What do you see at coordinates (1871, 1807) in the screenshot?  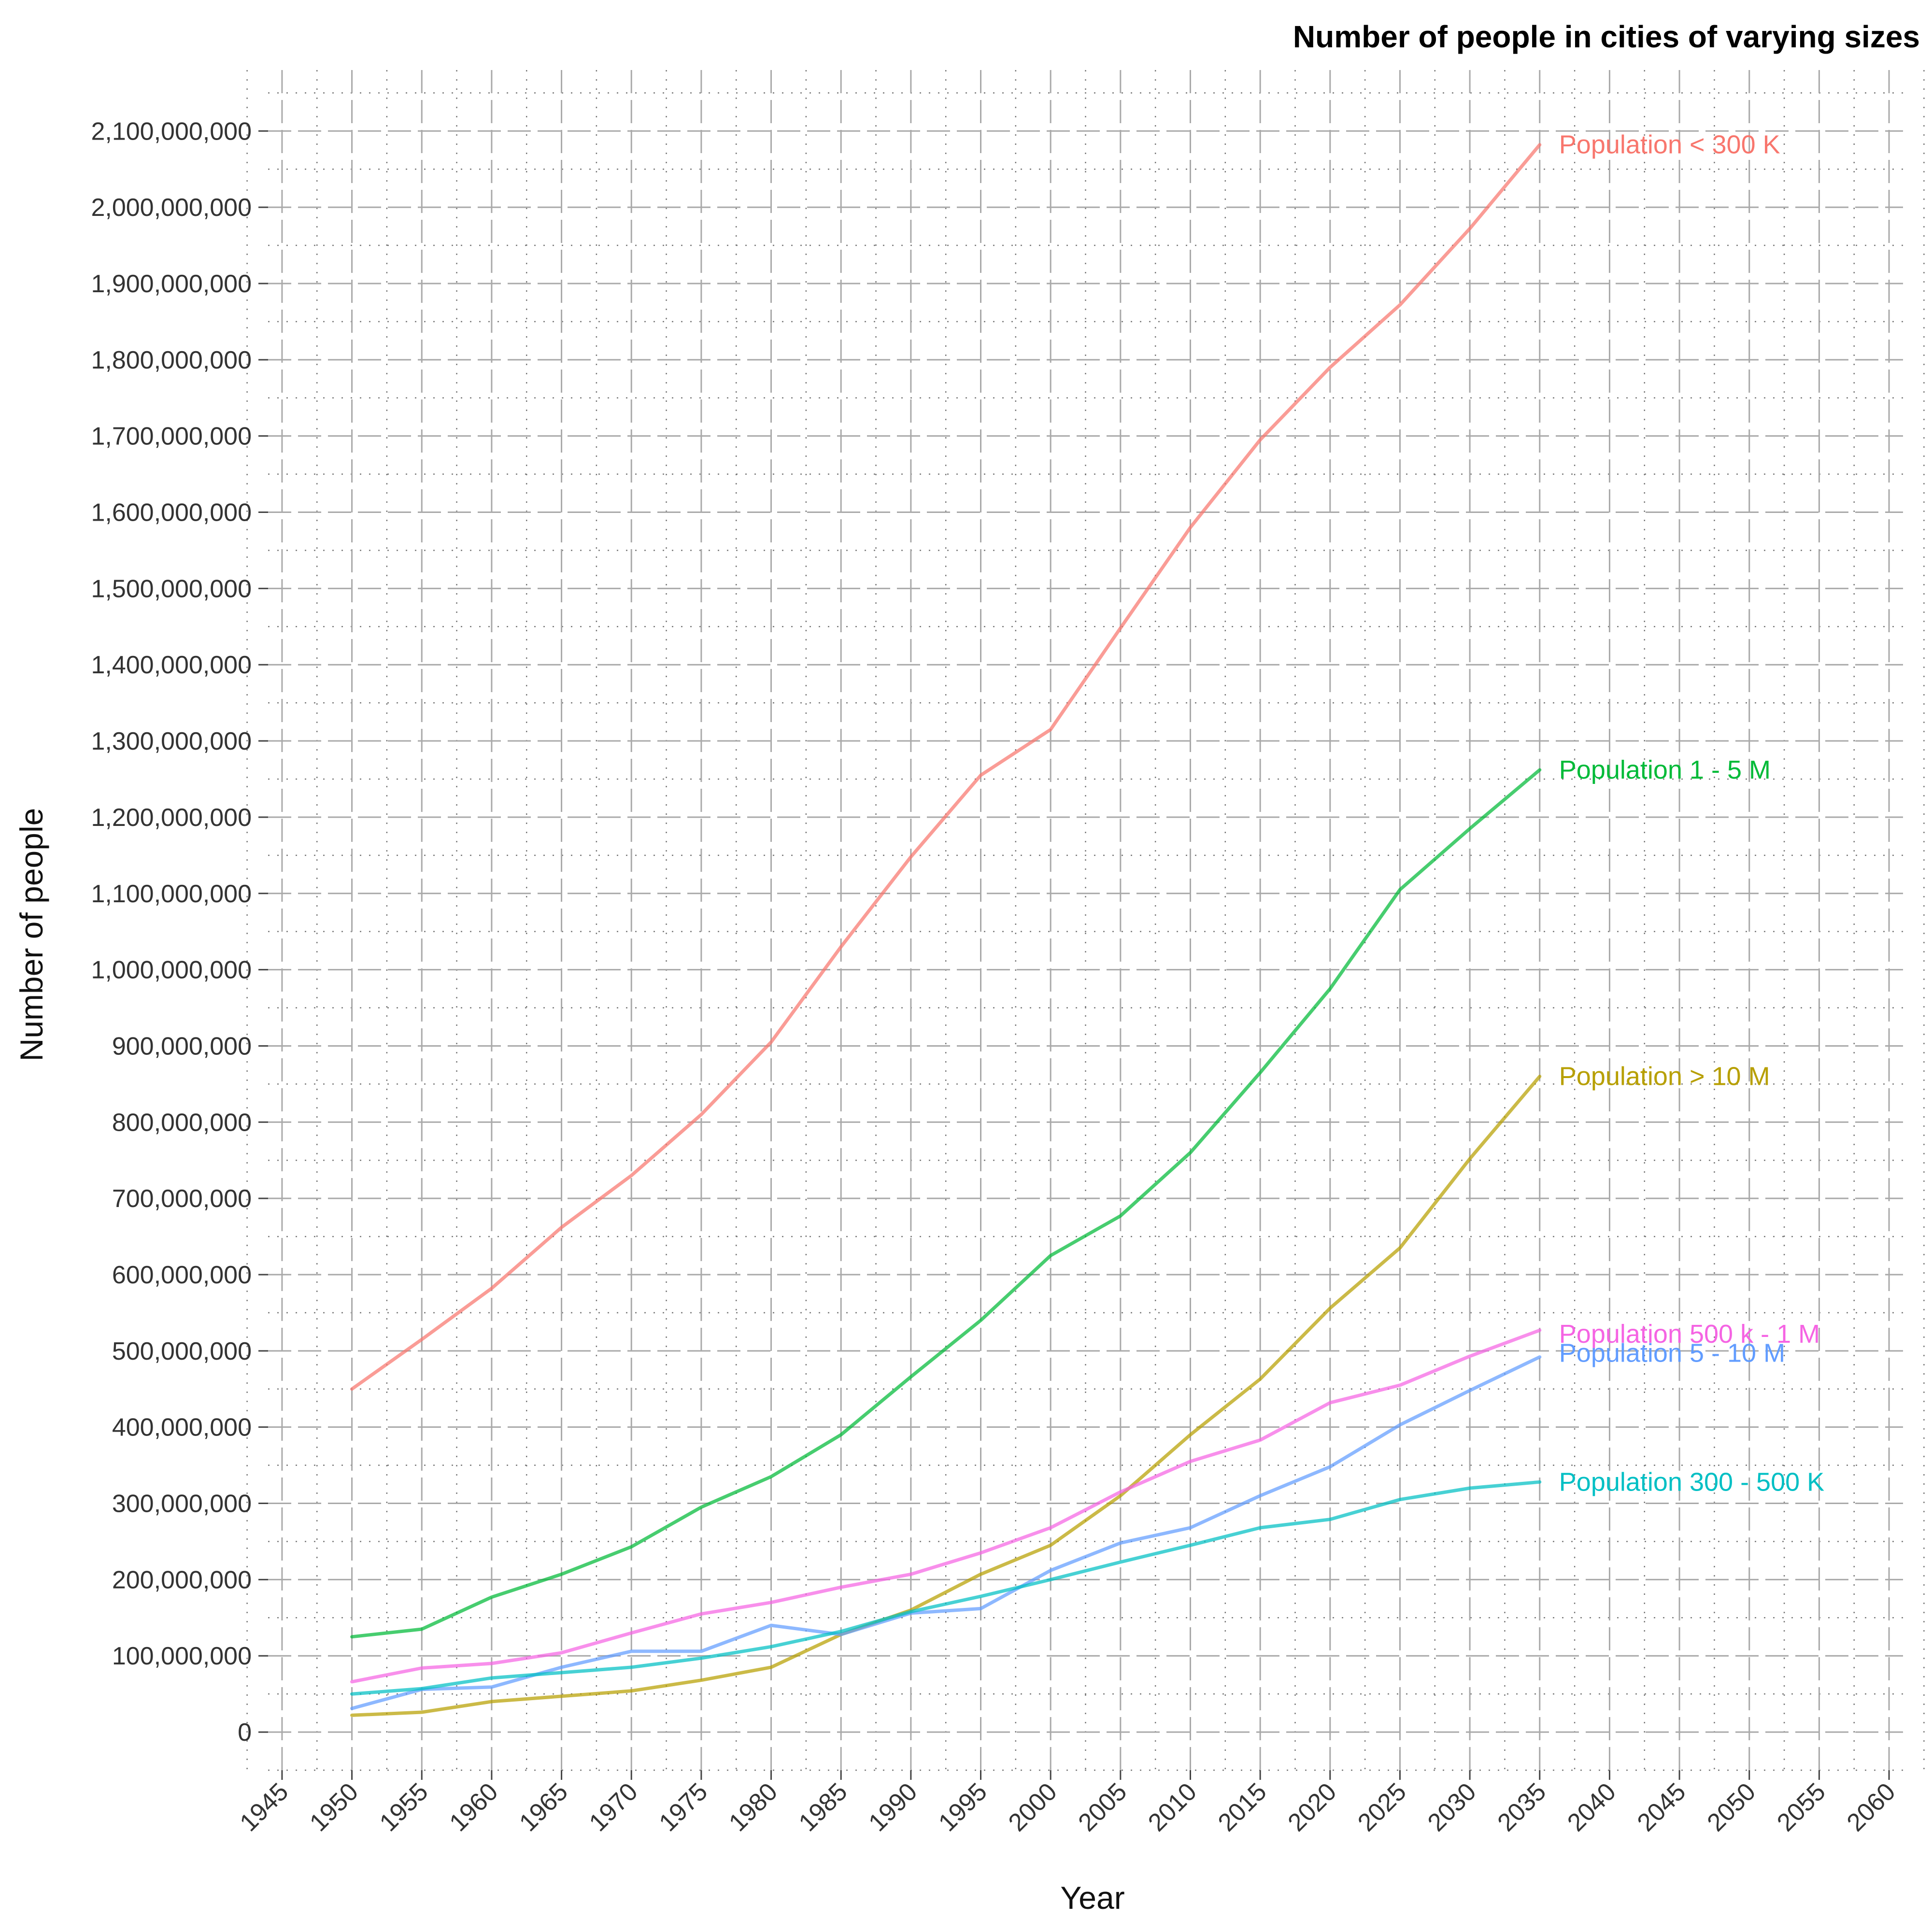 I see `x-tick-label: 2060` at bounding box center [1871, 1807].